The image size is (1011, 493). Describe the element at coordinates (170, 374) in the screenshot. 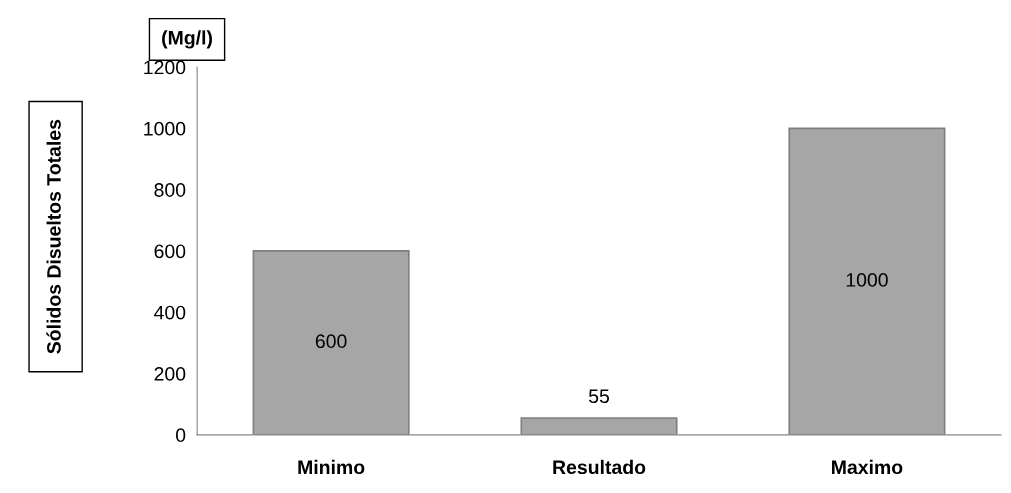

I see `y-tick-label: 200` at that location.